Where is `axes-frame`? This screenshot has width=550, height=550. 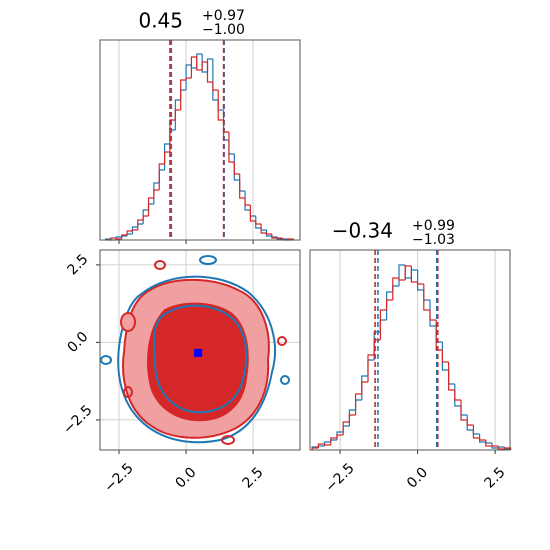
axes-frame is located at coordinates (410, 350).